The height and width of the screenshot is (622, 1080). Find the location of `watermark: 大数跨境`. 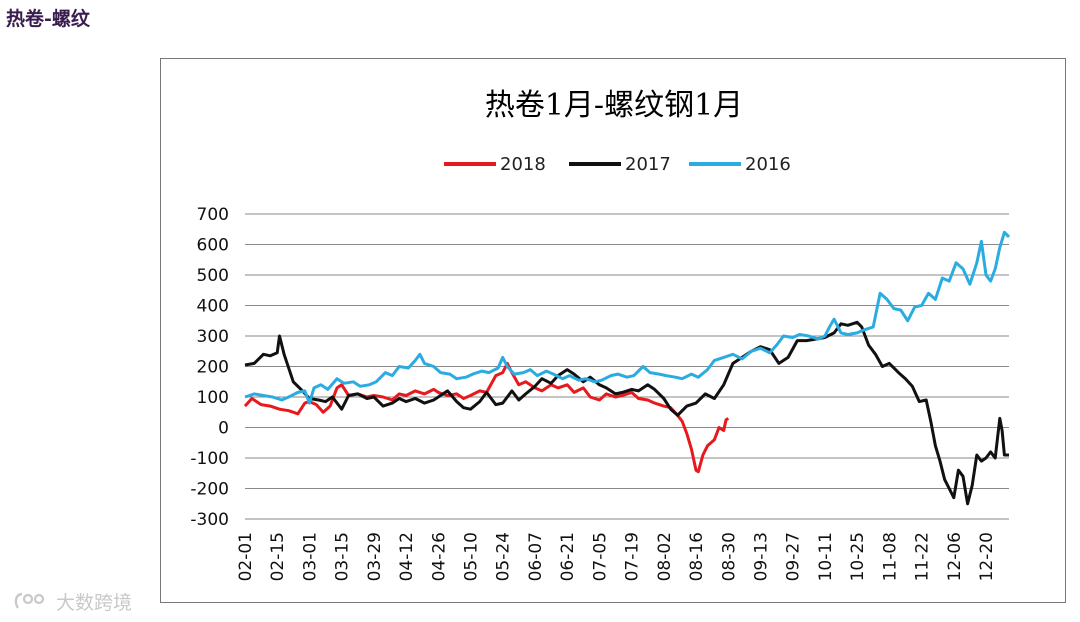

watermark: 大数跨境 is located at coordinates (72, 601).